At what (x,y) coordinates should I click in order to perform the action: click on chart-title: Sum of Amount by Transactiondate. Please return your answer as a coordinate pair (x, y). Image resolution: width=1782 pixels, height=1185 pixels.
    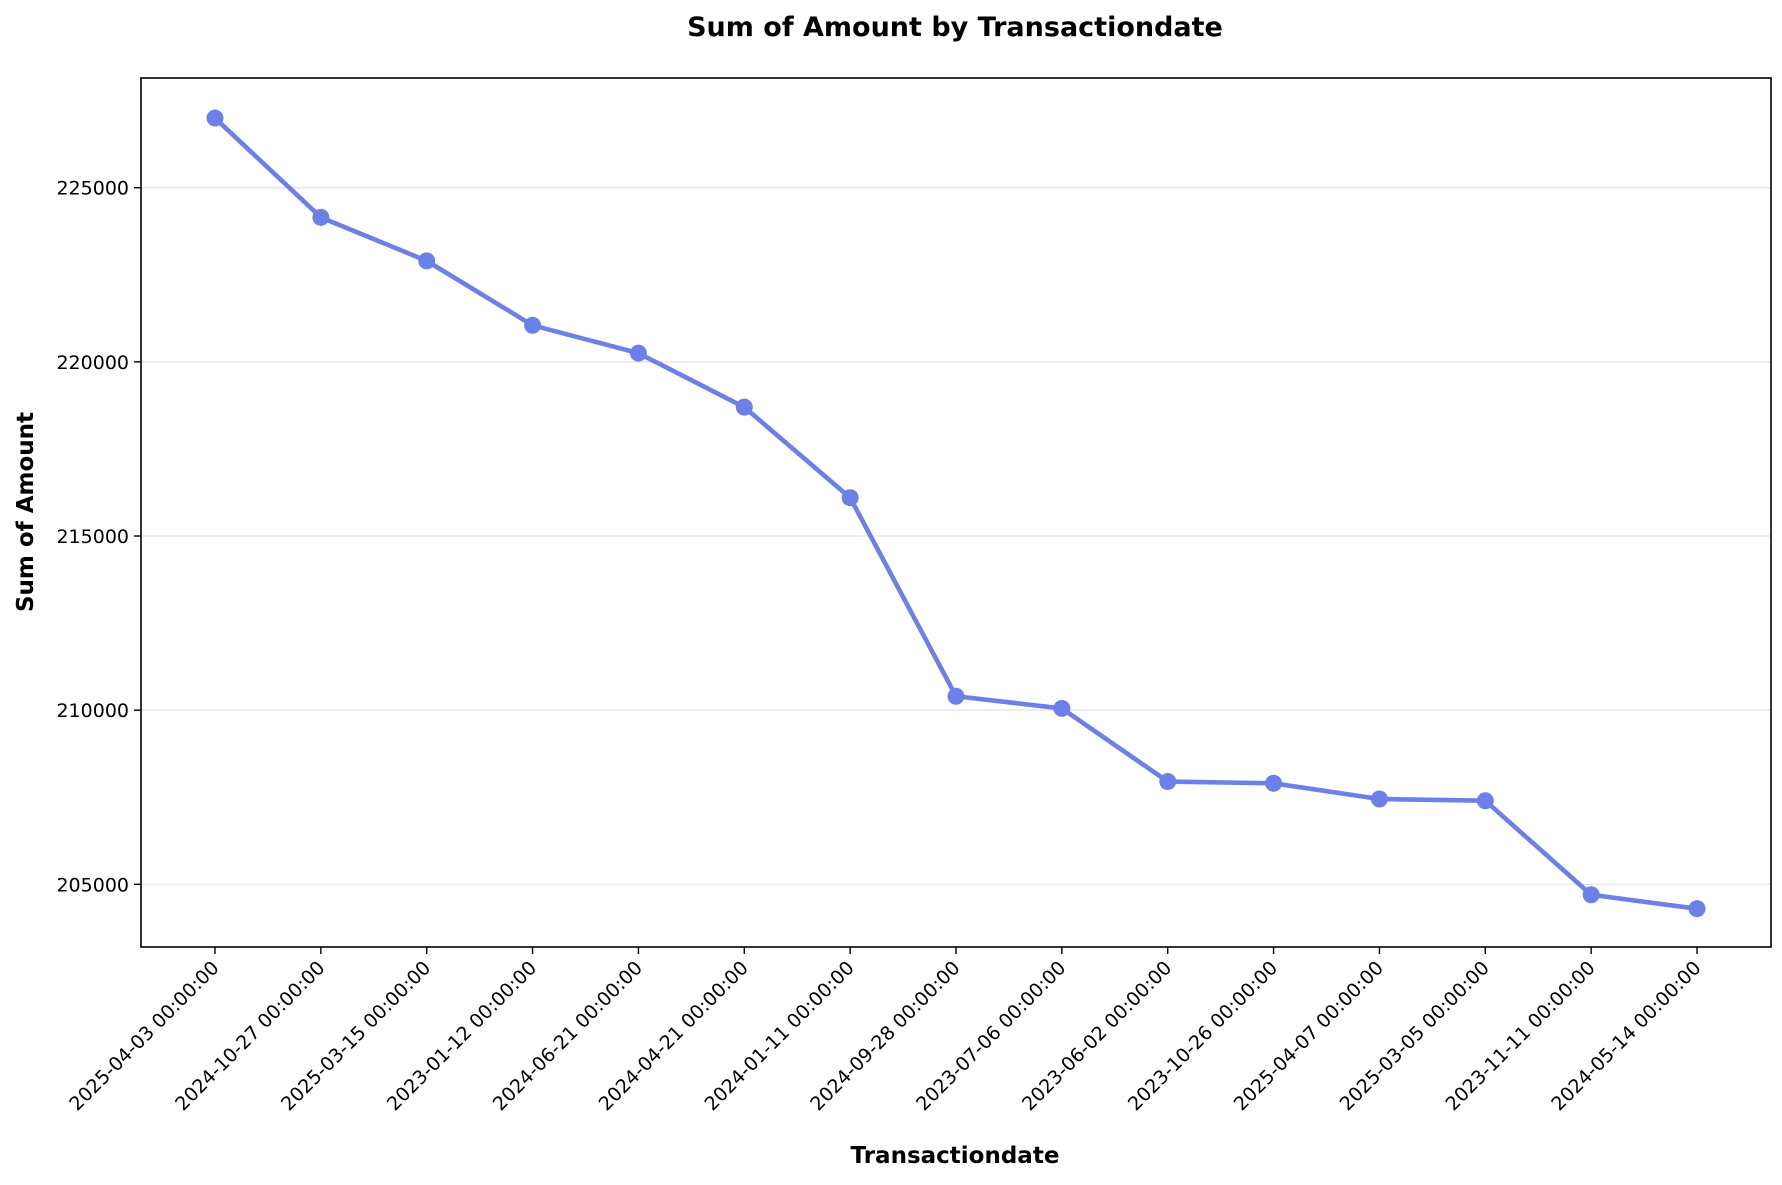
    Looking at the image, I should click on (955, 27).